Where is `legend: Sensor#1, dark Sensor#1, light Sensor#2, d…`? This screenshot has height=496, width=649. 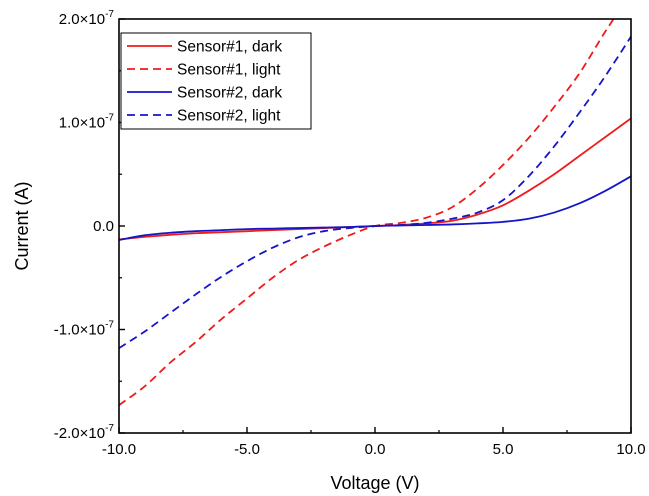
legend: Sensor#1, dark Sensor#1, light Sensor#2, d… is located at coordinates (216, 81).